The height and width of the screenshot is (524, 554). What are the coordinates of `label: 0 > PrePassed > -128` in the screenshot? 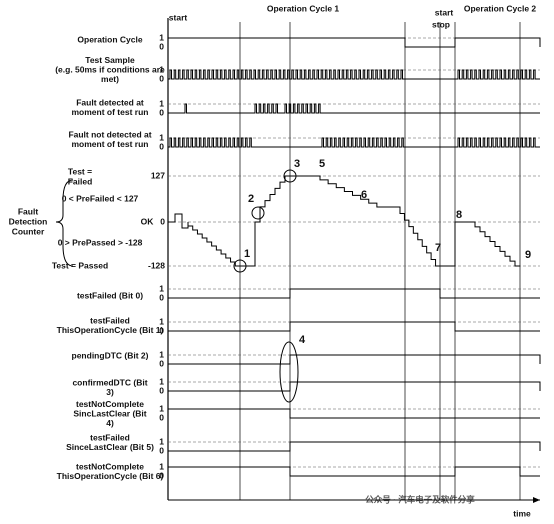 It's located at (100, 242).